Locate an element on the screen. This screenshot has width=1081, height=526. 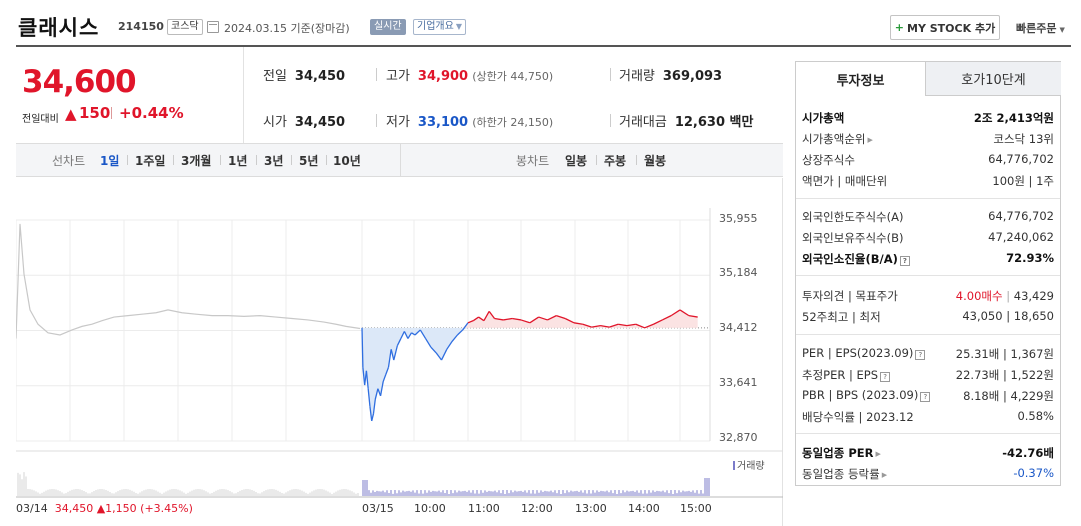
row-value: 2조 2,413억원 is located at coordinates (1013, 118).